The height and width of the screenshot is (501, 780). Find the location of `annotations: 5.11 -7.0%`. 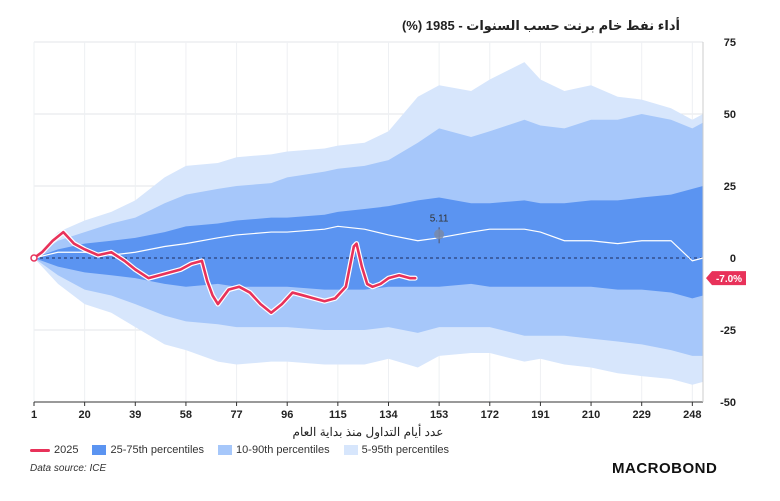

annotations: 5.11 -7.0% is located at coordinates (588, 249).